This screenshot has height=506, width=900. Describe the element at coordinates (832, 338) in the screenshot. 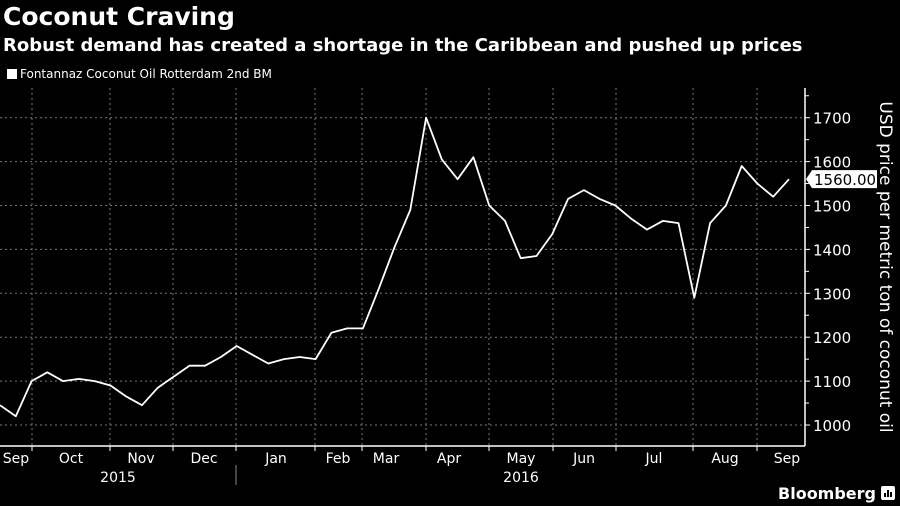

I see `y-tick-label: 1200` at that location.